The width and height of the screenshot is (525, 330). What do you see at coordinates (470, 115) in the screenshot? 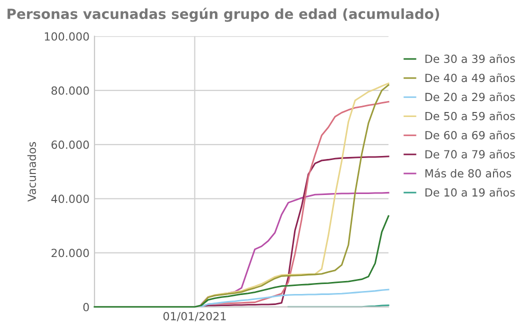
I see `legend-label: De 50 a 59 años` at bounding box center [470, 115].